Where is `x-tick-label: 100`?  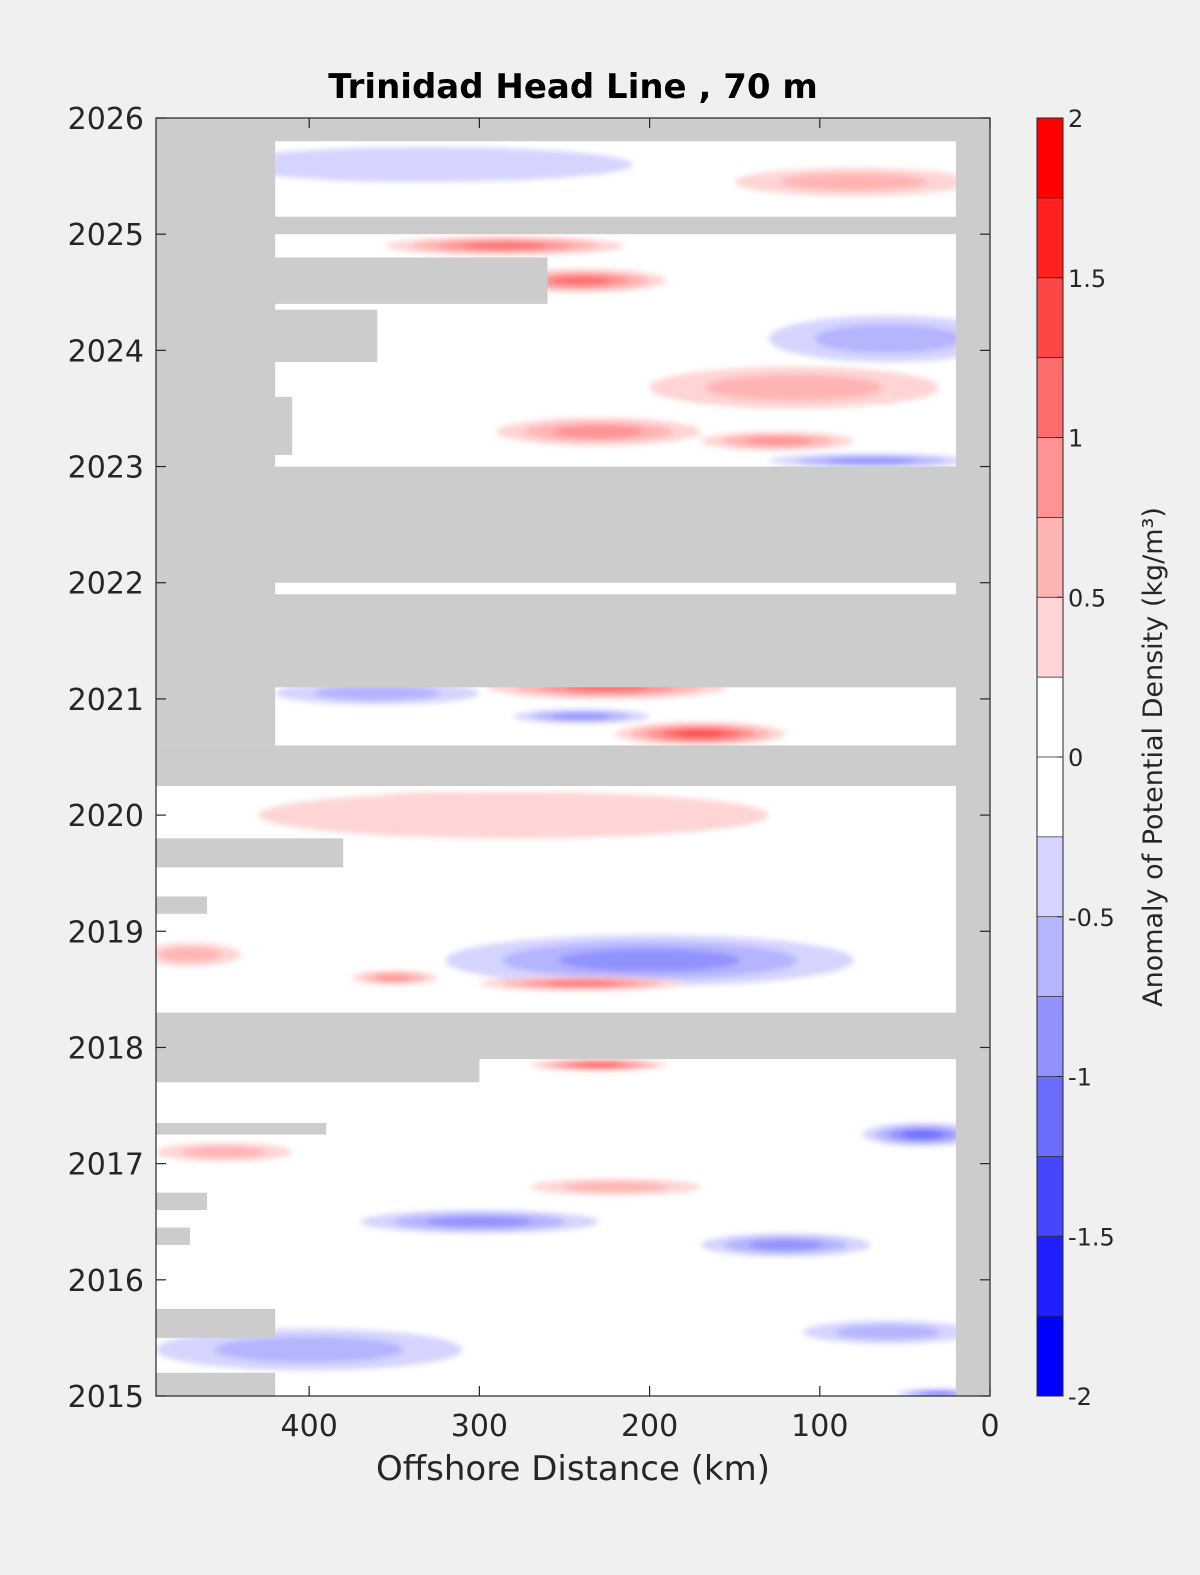
x-tick-label: 100 is located at coordinates (819, 1426).